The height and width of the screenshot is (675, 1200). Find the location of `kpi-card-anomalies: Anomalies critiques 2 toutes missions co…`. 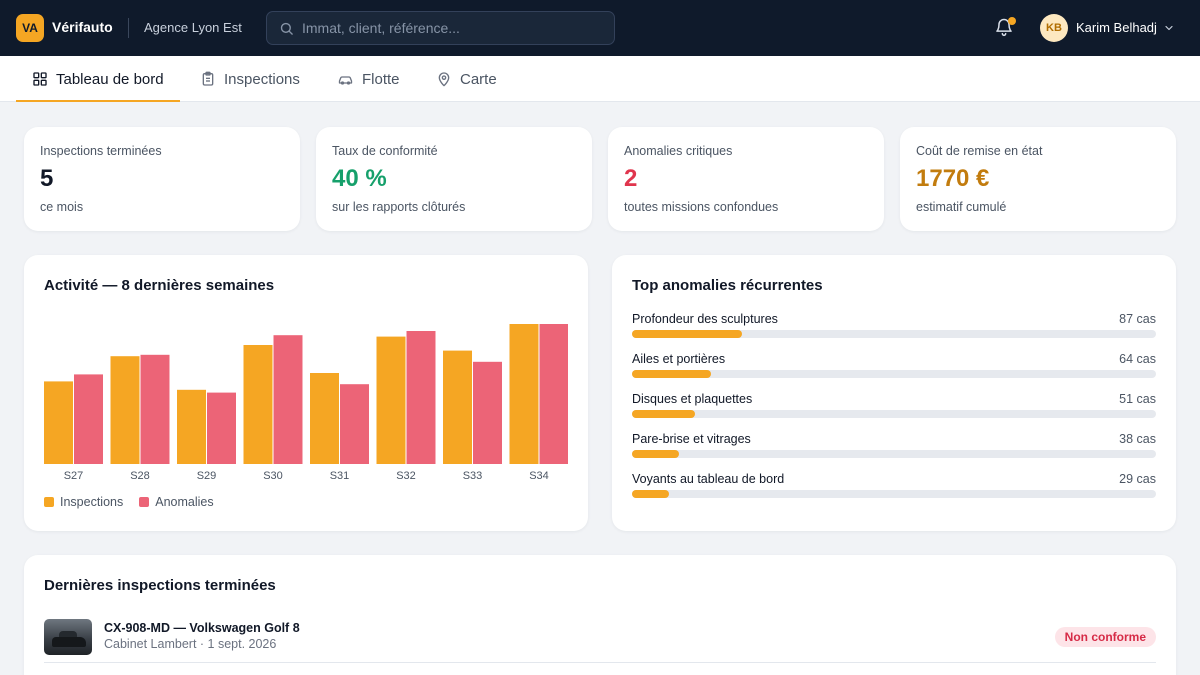

kpi-card-anomalies: Anomalies critiques 2 toutes missions co… is located at coordinates (746, 179).